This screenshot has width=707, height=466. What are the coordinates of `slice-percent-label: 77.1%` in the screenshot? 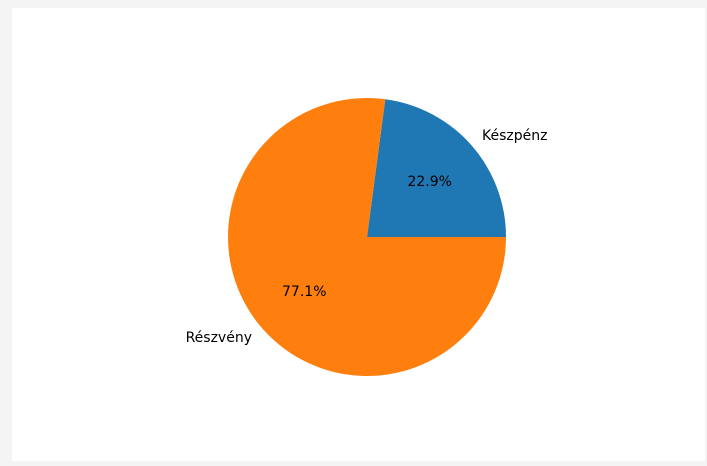 It's located at (304, 292).